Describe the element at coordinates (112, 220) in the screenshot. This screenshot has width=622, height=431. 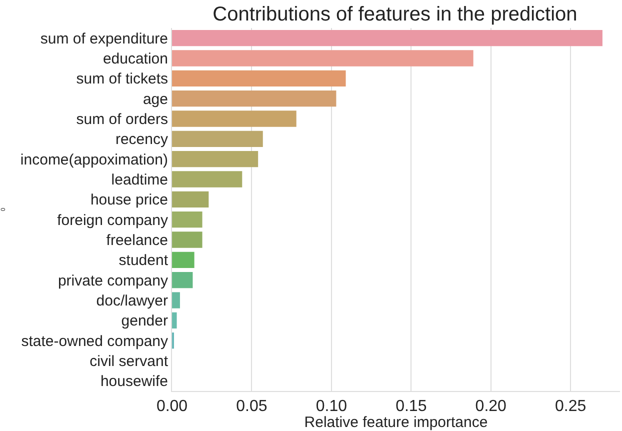
I see `y-tick-label: foreign company` at that location.